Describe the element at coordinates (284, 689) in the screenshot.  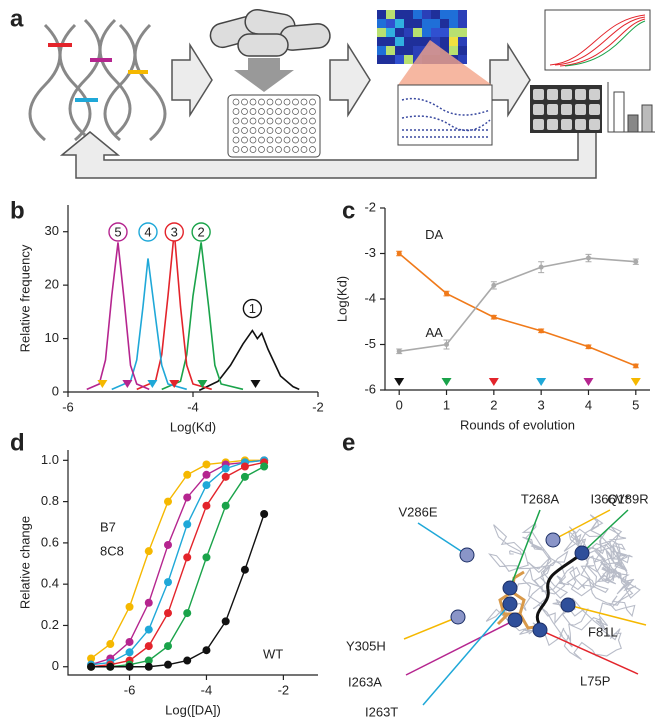
I see `x-tick-label: -2` at that location.